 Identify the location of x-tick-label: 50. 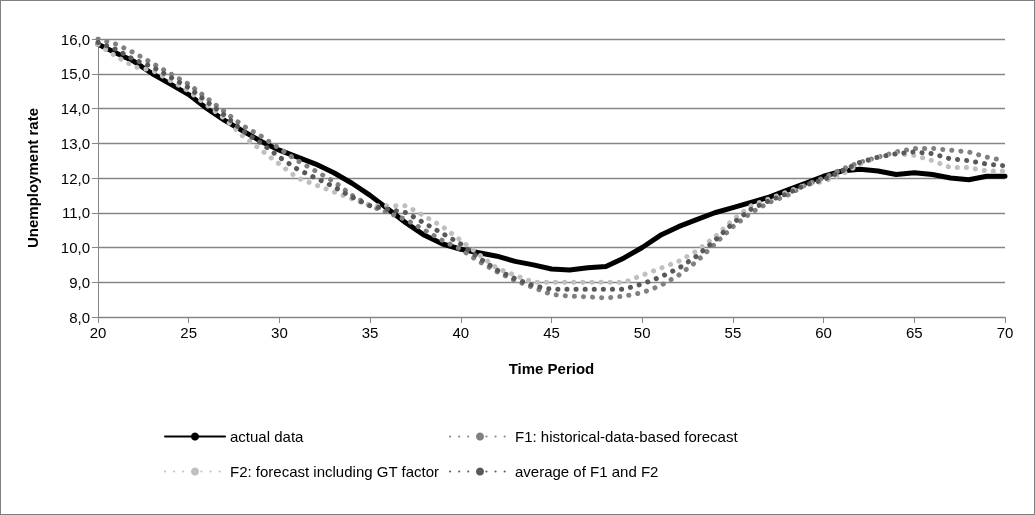
(642, 332).